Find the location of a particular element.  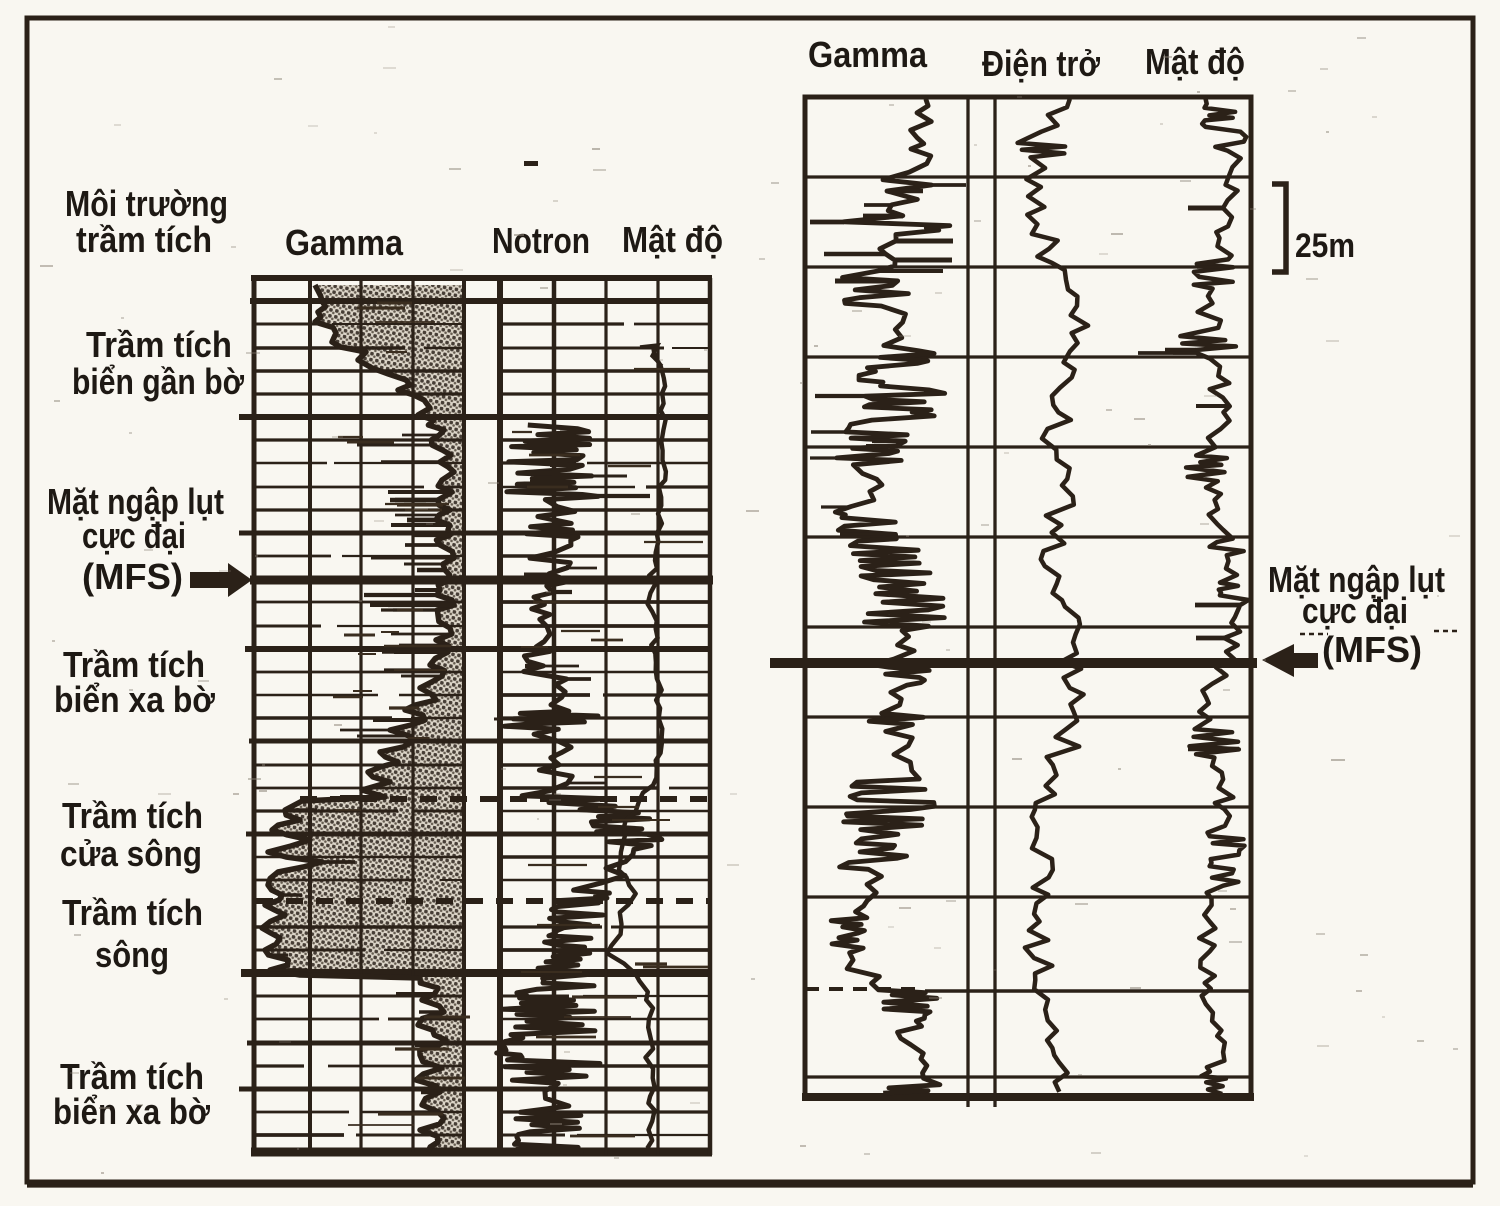

svg-text: 25m is located at coordinates (1325, 246).